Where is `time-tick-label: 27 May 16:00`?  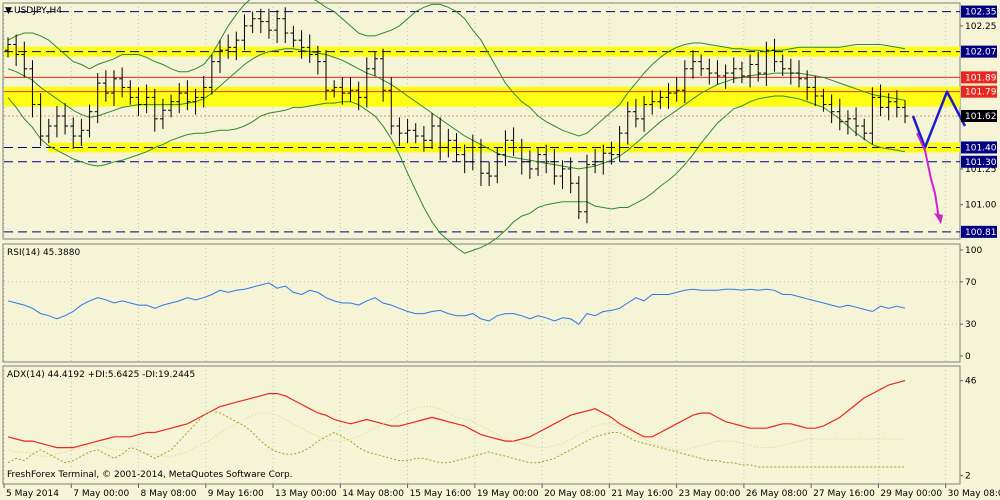 time-tick-label: 27 May 16:00 is located at coordinates (844, 494).